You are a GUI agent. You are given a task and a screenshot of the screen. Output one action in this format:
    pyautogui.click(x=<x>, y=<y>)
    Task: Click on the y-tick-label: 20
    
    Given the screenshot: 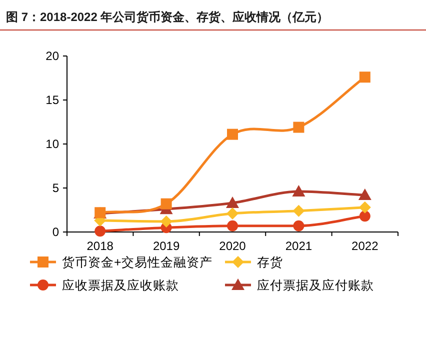 What is the action you would take?
    pyautogui.click(x=53, y=56)
    